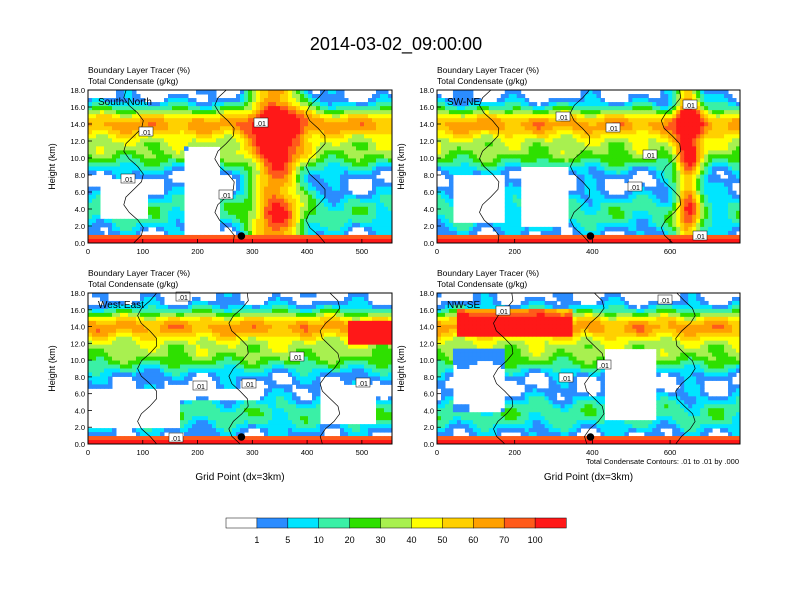 This screenshot has width=792, height=612. Describe the element at coordinates (261, 122) in the screenshot. I see `contour-label-box` at that location.